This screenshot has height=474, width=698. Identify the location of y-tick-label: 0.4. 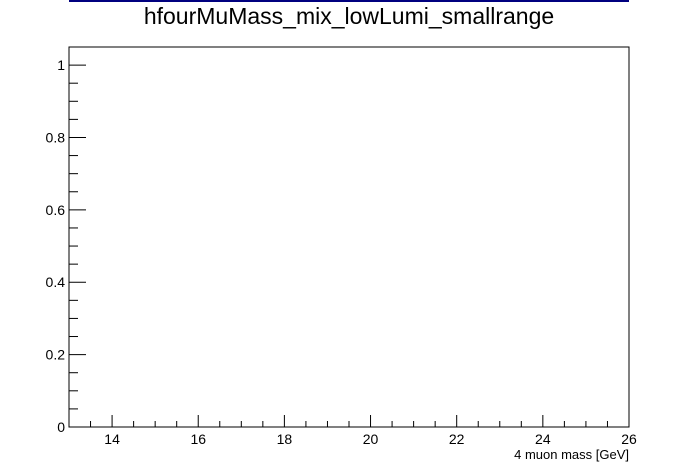
(56, 282).